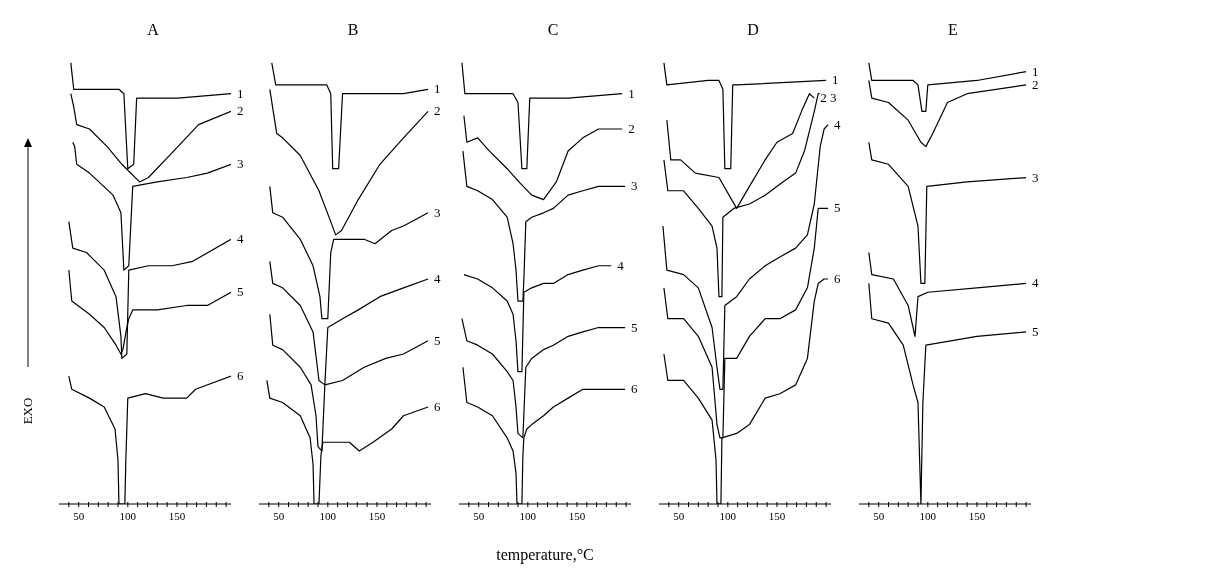  What do you see at coordinates (545, 555) in the screenshot?
I see `x-axis-title: temperature,°C` at bounding box center [545, 555].